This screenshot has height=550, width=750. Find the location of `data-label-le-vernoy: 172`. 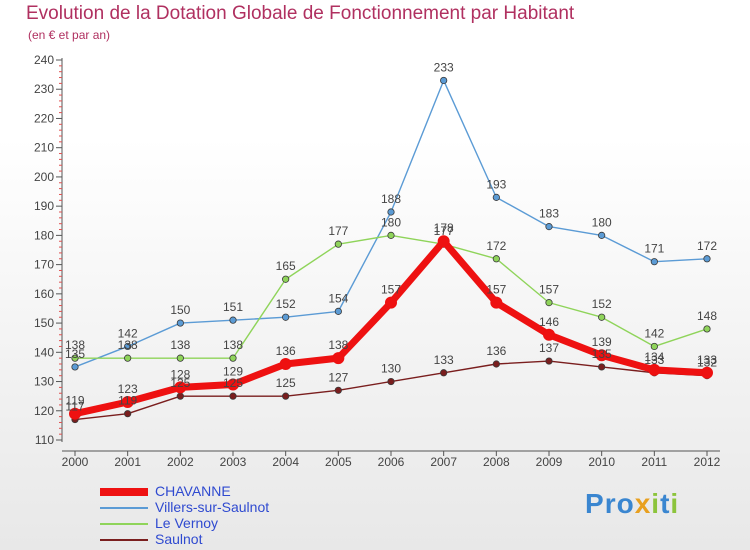

data-label-le-vernoy: 172 is located at coordinates (496, 246).